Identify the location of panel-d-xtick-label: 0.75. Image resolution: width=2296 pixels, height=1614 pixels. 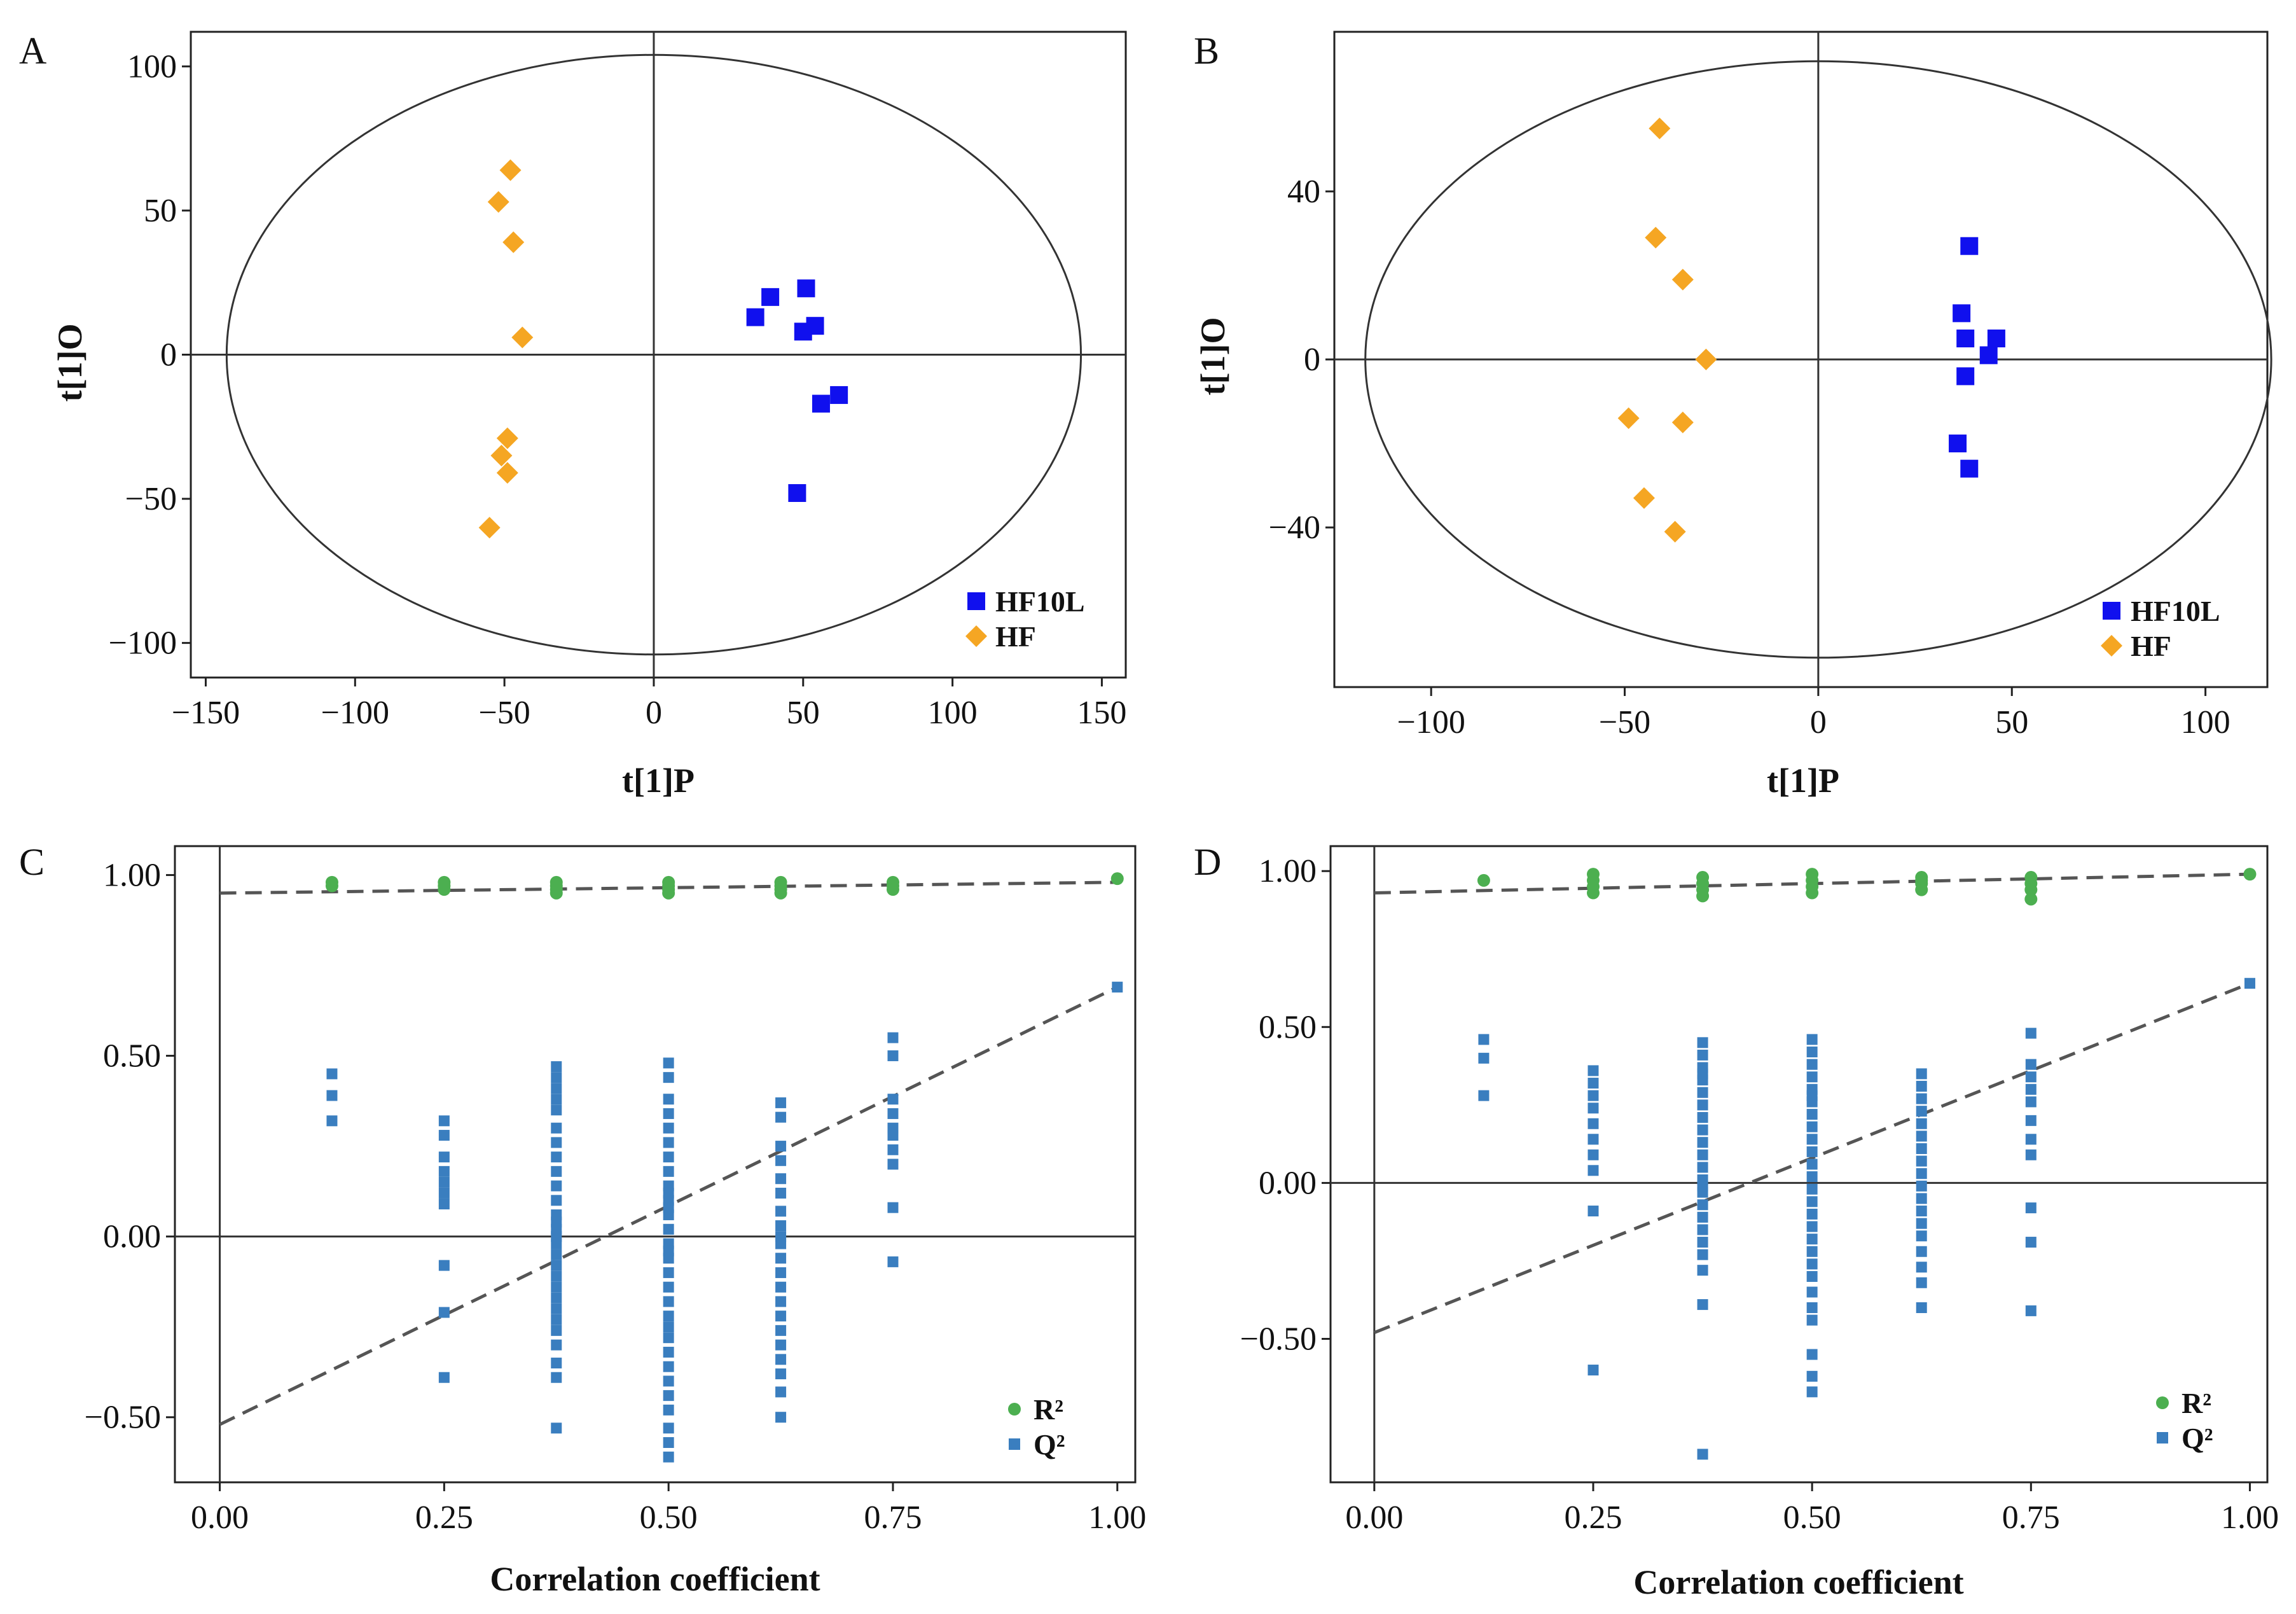
(2031, 1517).